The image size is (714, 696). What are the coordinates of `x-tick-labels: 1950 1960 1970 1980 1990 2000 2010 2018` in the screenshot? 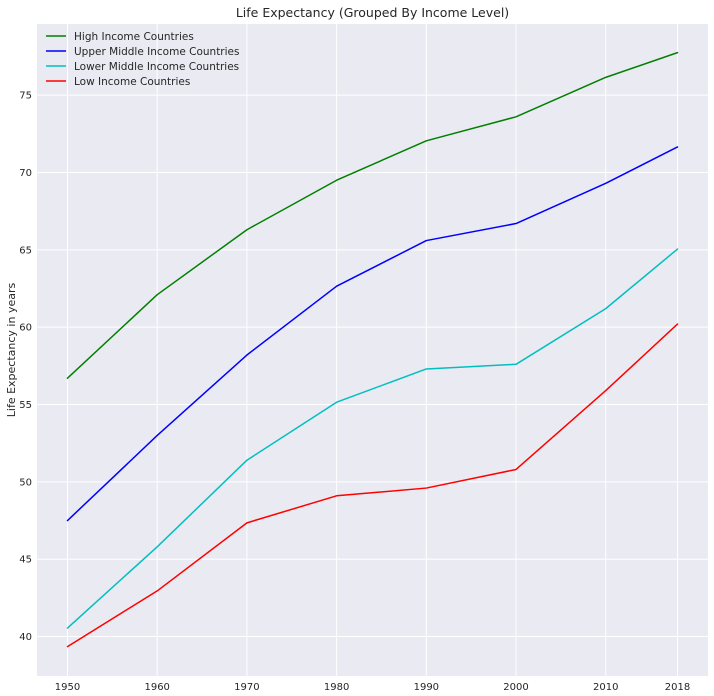 It's located at (372, 687).